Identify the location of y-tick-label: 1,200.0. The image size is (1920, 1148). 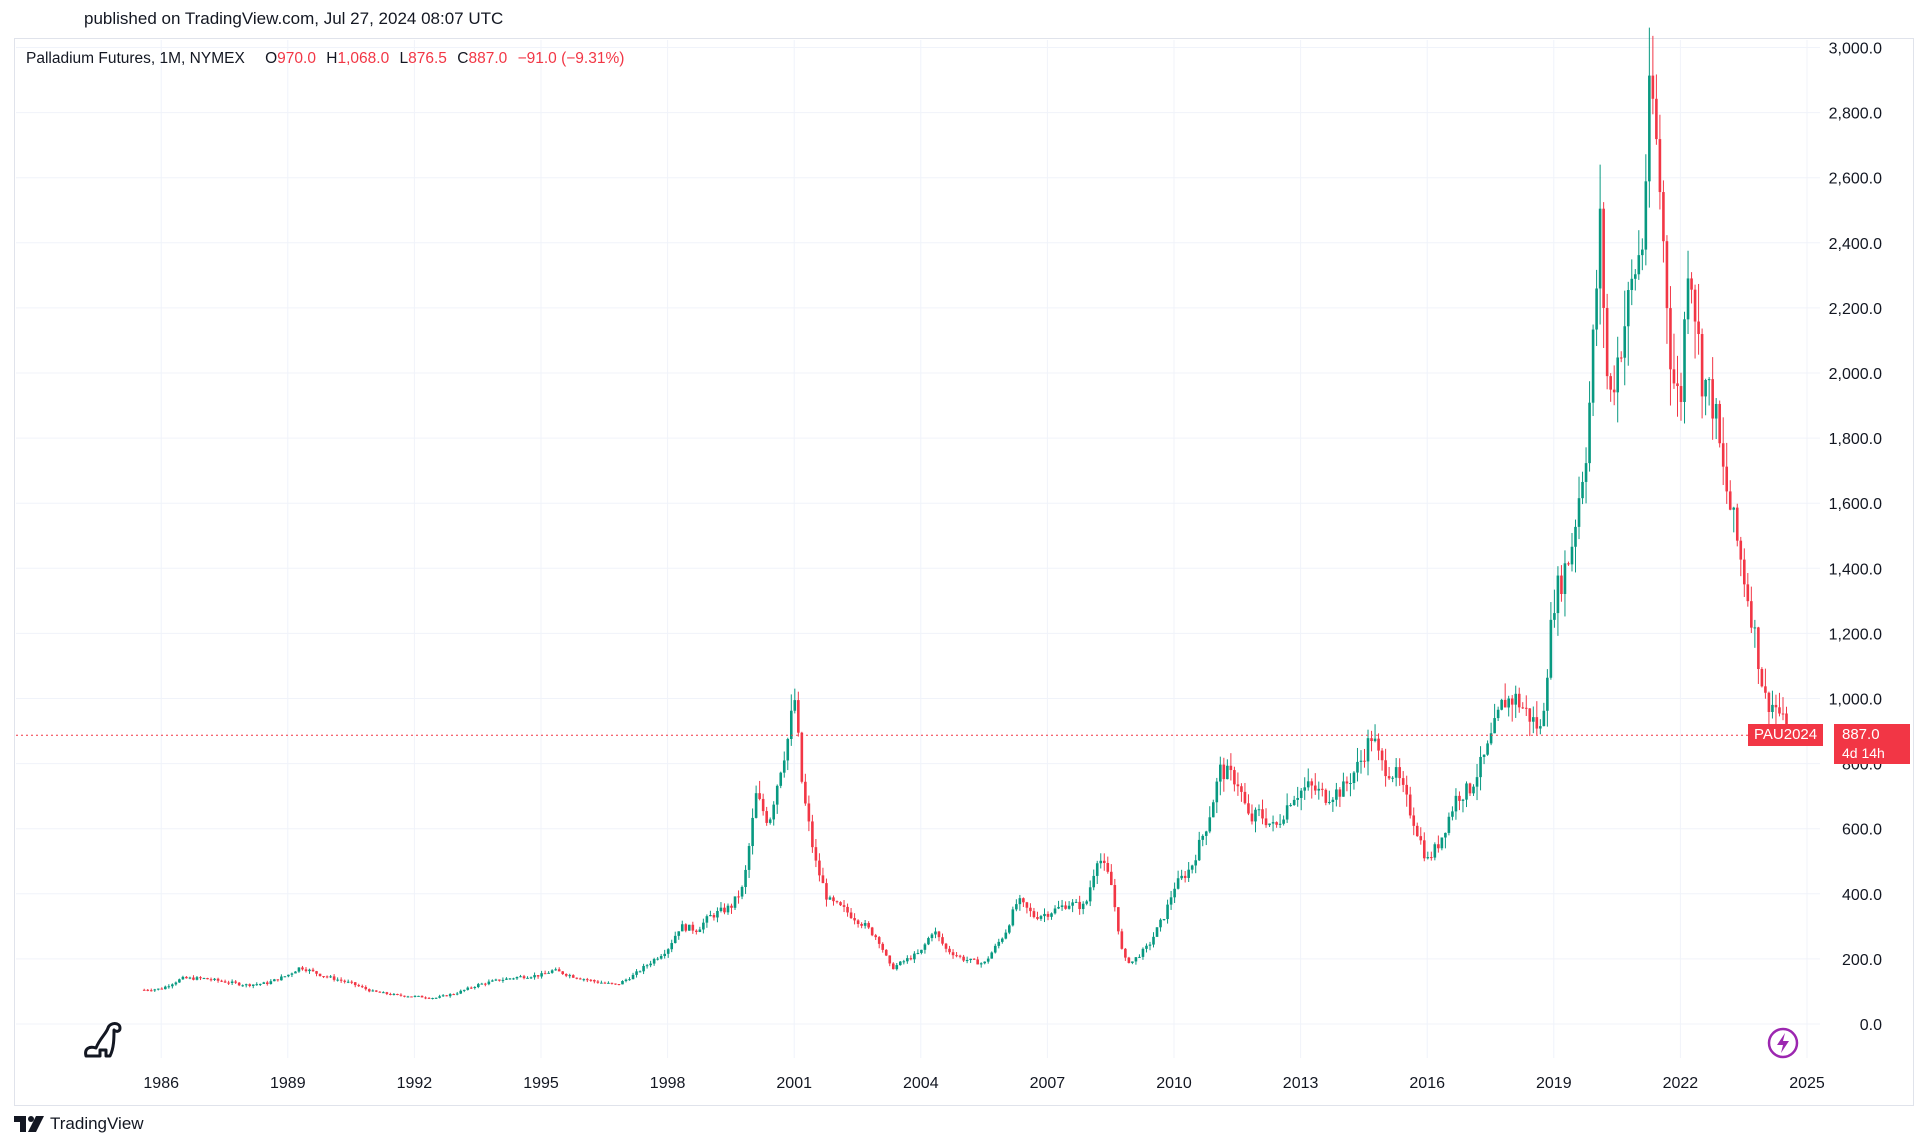
(1855, 634).